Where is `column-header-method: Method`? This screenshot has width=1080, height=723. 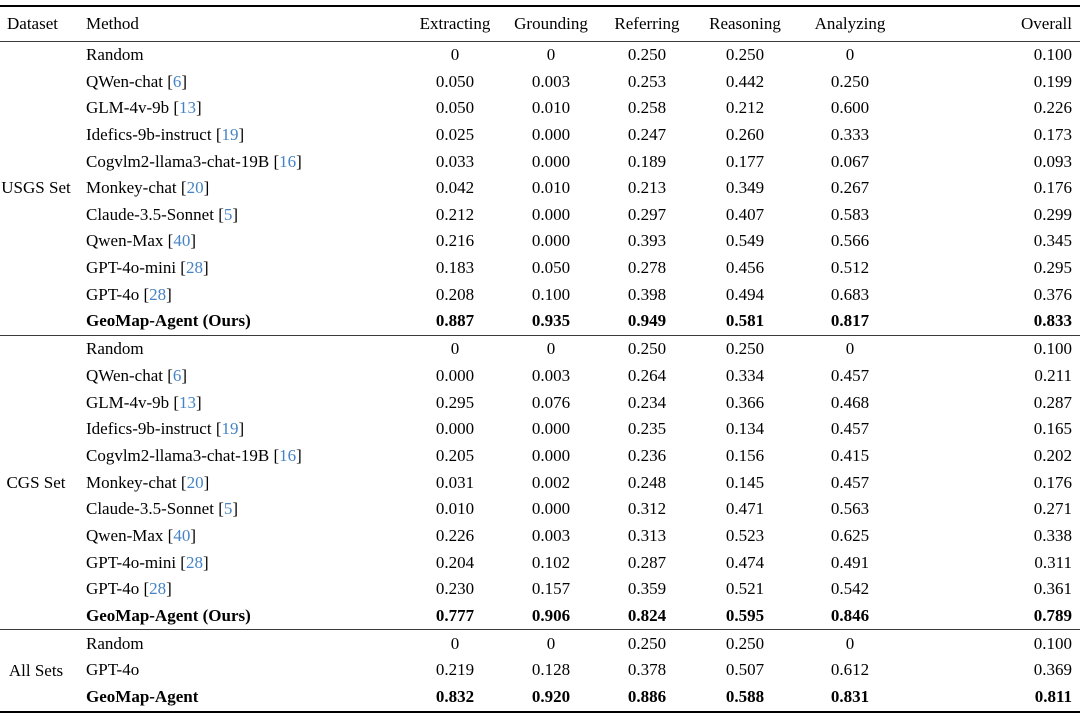
column-header-method: Method is located at coordinates (239, 24).